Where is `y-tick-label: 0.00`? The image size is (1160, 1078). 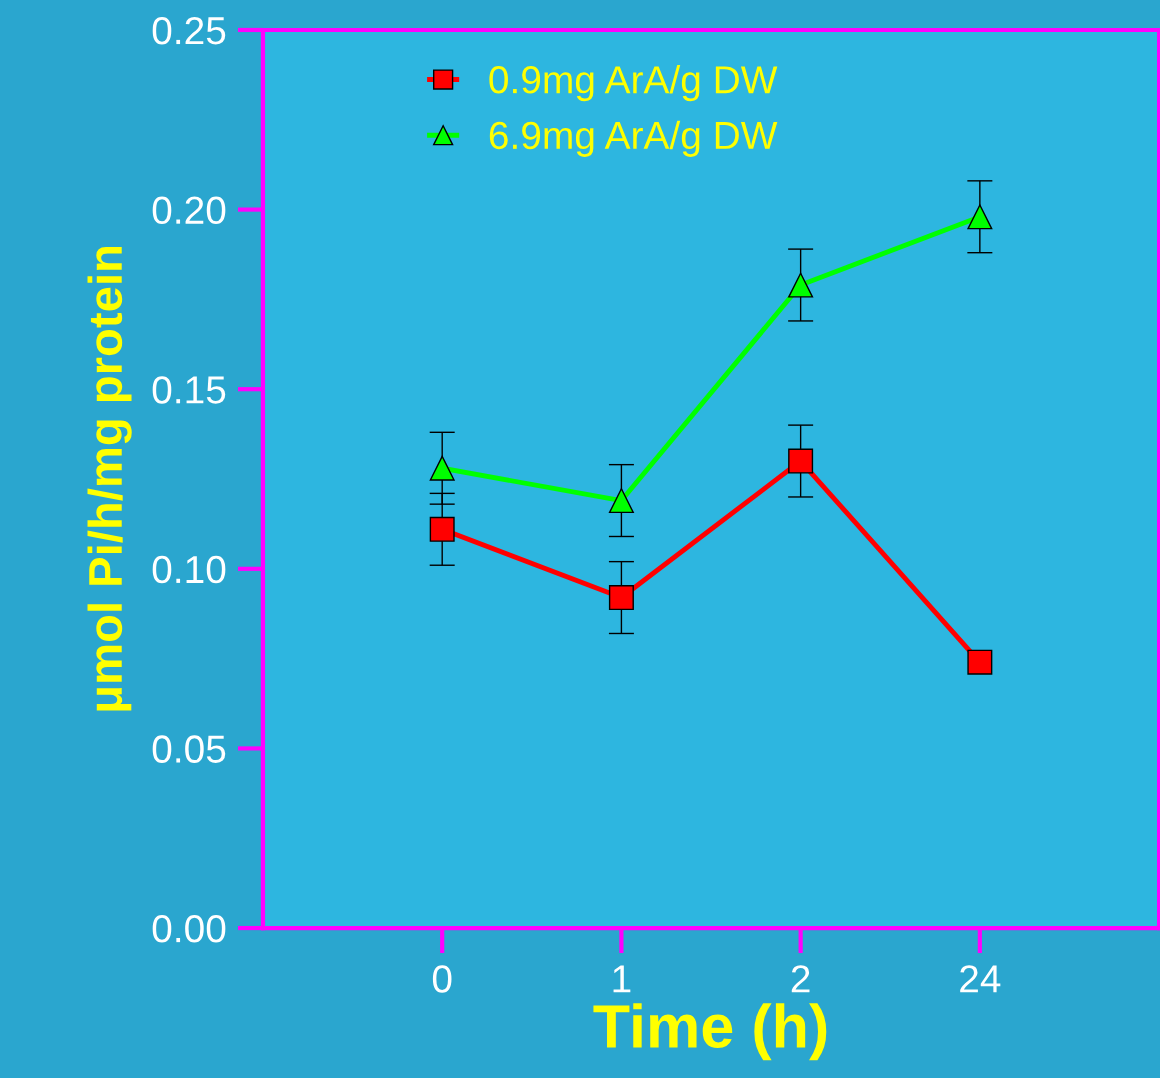
y-tick-label: 0.00 is located at coordinates (189, 928).